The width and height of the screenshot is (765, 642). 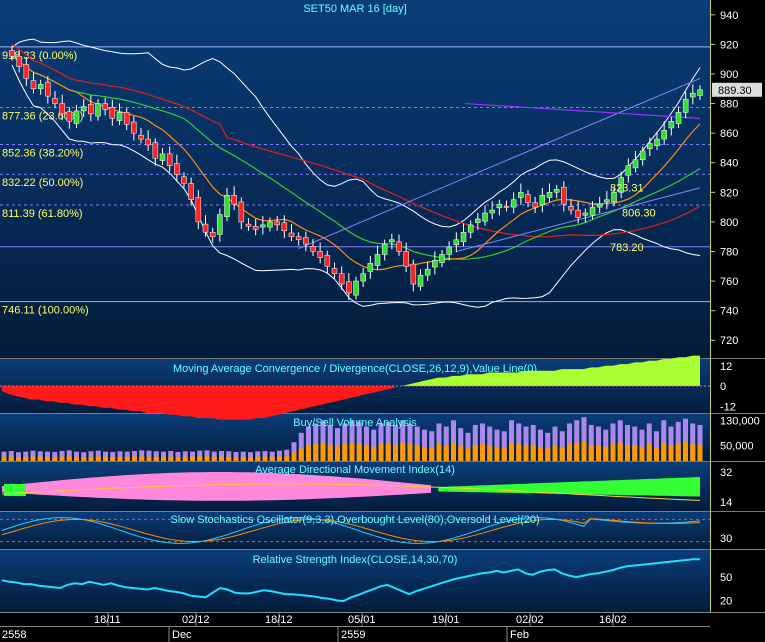 I want to click on rsi-line, so click(x=350, y=580).